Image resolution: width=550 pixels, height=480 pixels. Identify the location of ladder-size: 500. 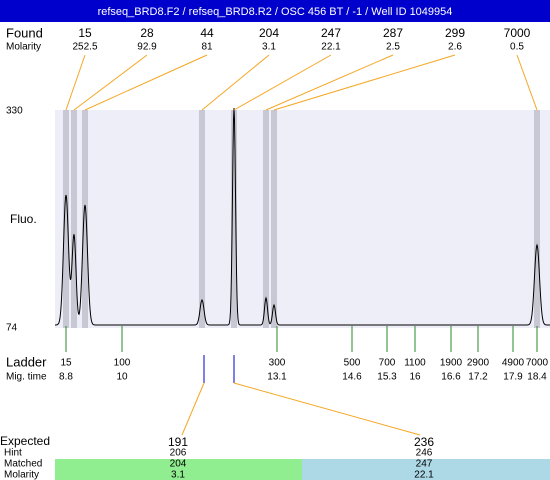
(352, 363).